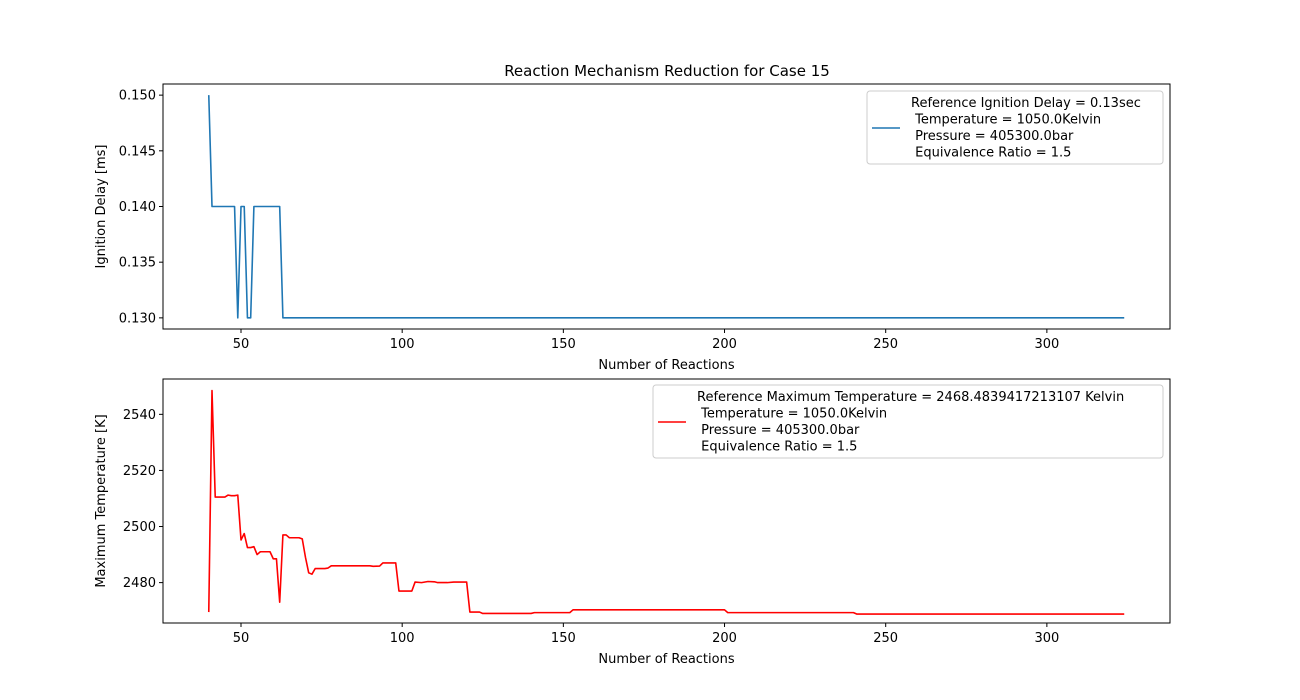  What do you see at coordinates (139, 415) in the screenshot?
I see `y-tick-label: 2540` at bounding box center [139, 415].